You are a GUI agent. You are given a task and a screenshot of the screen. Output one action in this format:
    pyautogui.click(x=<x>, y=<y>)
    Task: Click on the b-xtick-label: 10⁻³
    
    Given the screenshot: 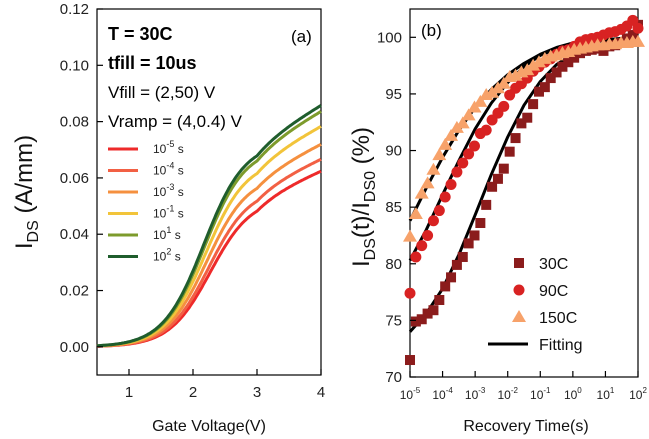 What is the action you would take?
    pyautogui.click(x=475, y=394)
    